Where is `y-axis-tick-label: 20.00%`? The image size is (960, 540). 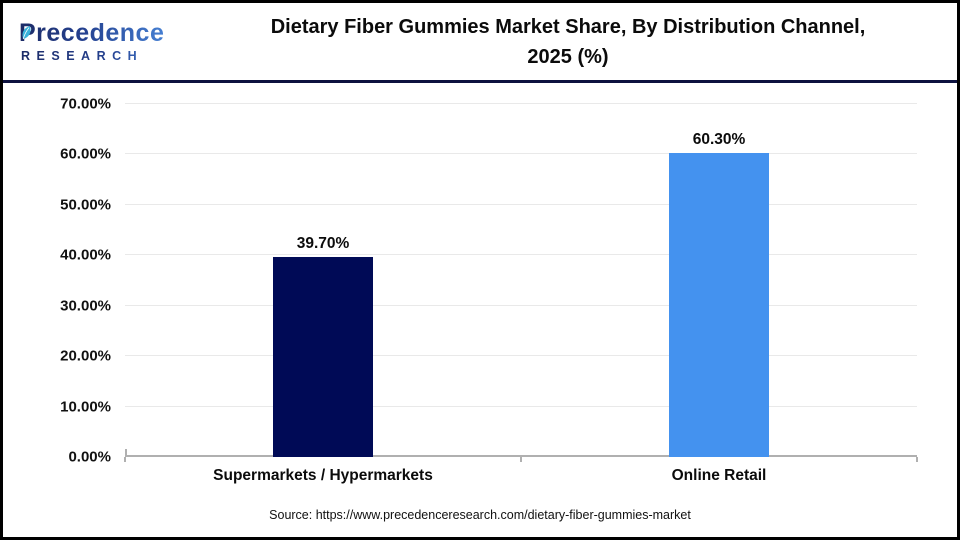
y-axis-tick-label: 20.00% is located at coordinates (85, 356).